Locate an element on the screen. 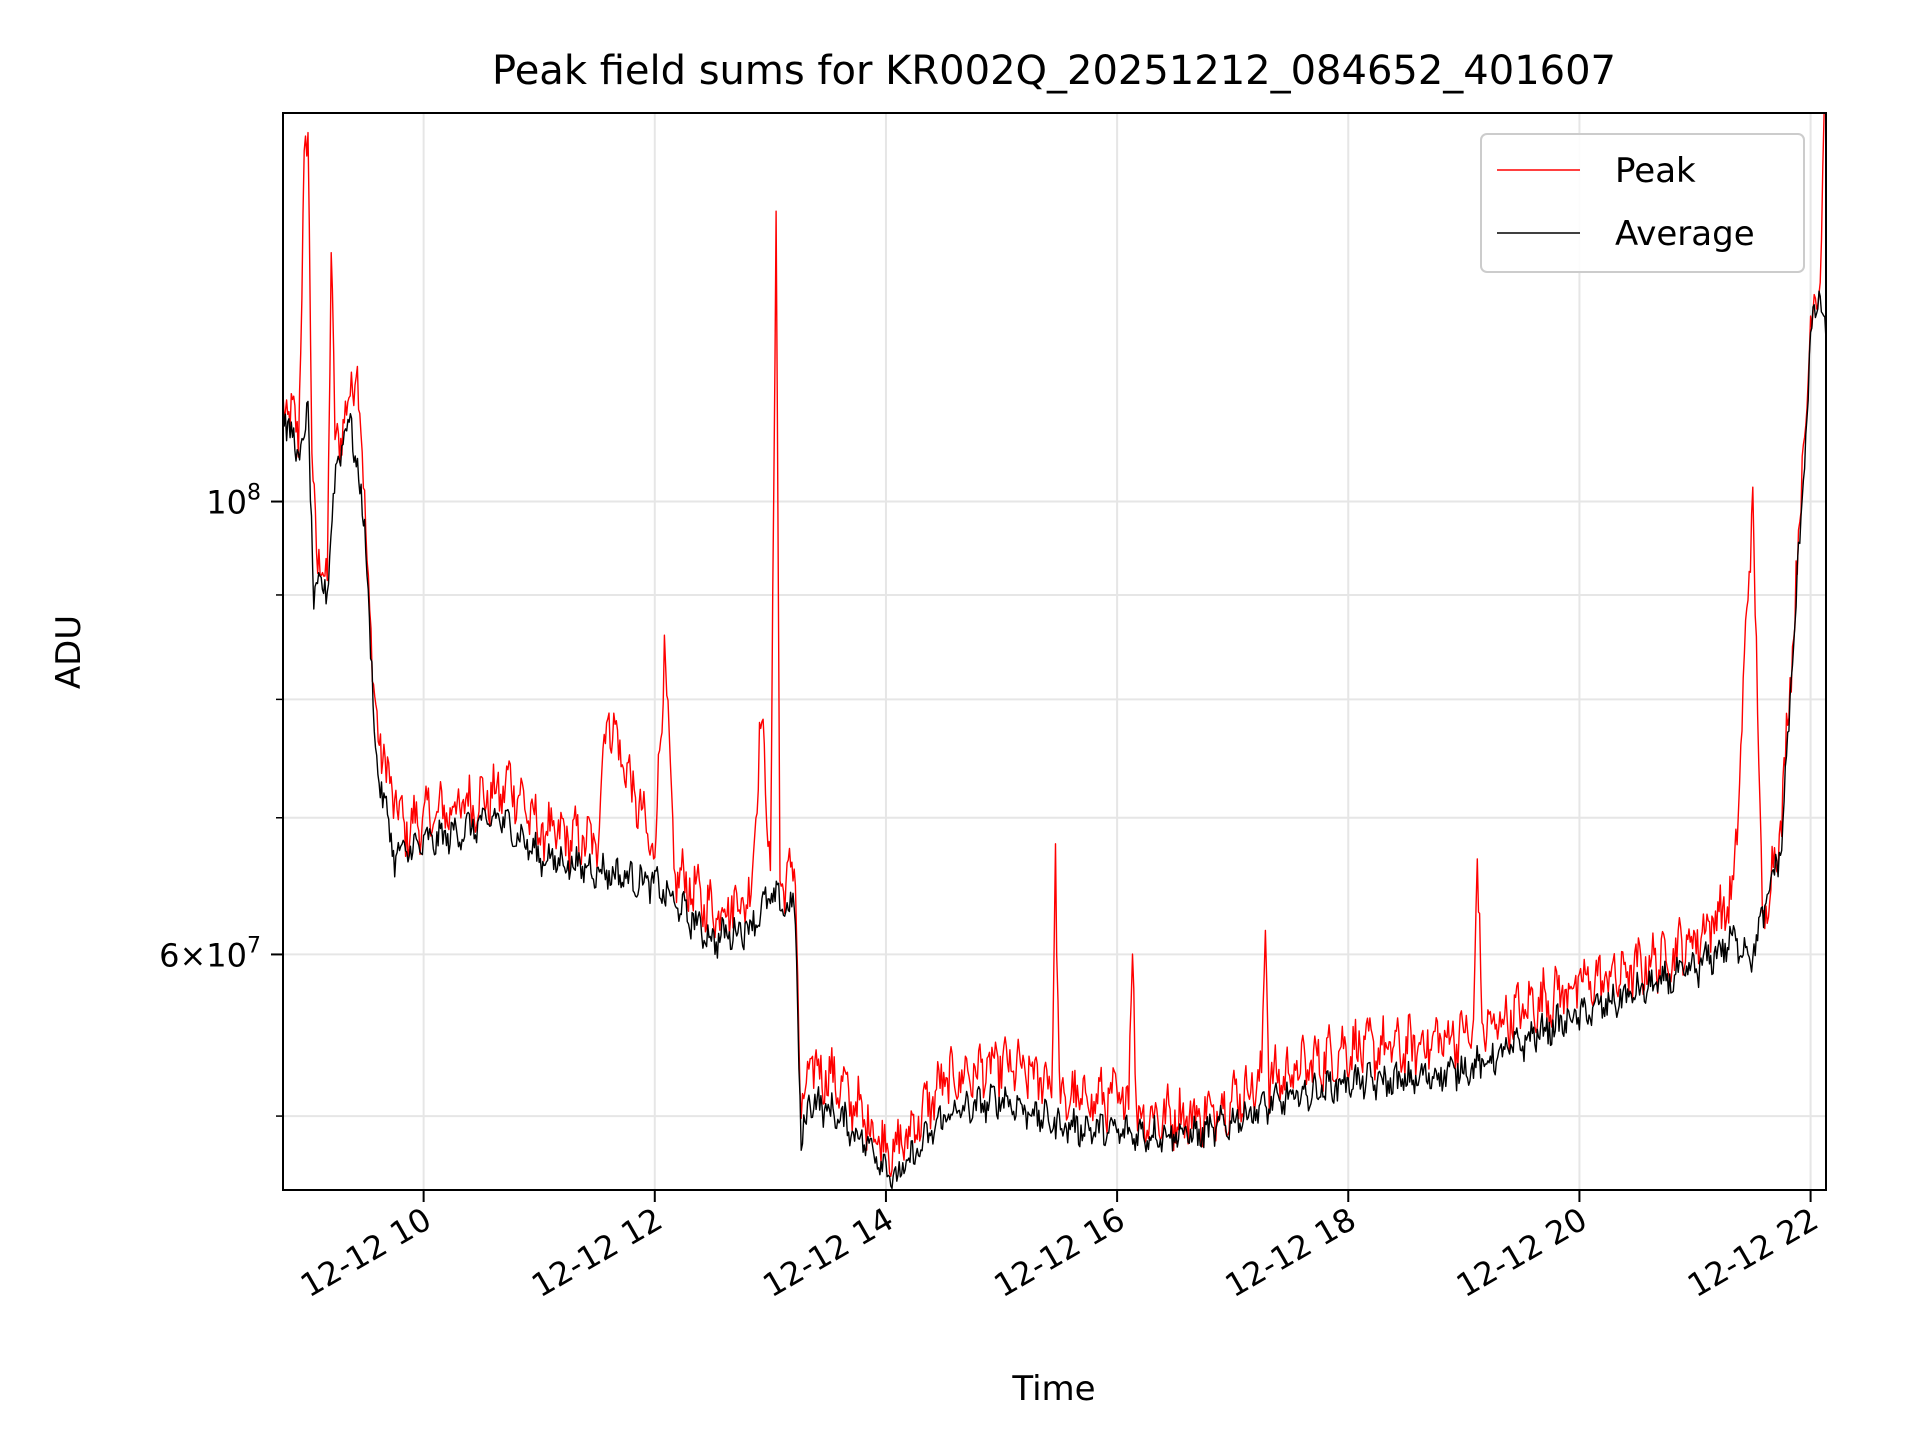 This screenshot has height=1440, width=1920. x-axis-label: Time is located at coordinates (1053, 1389).